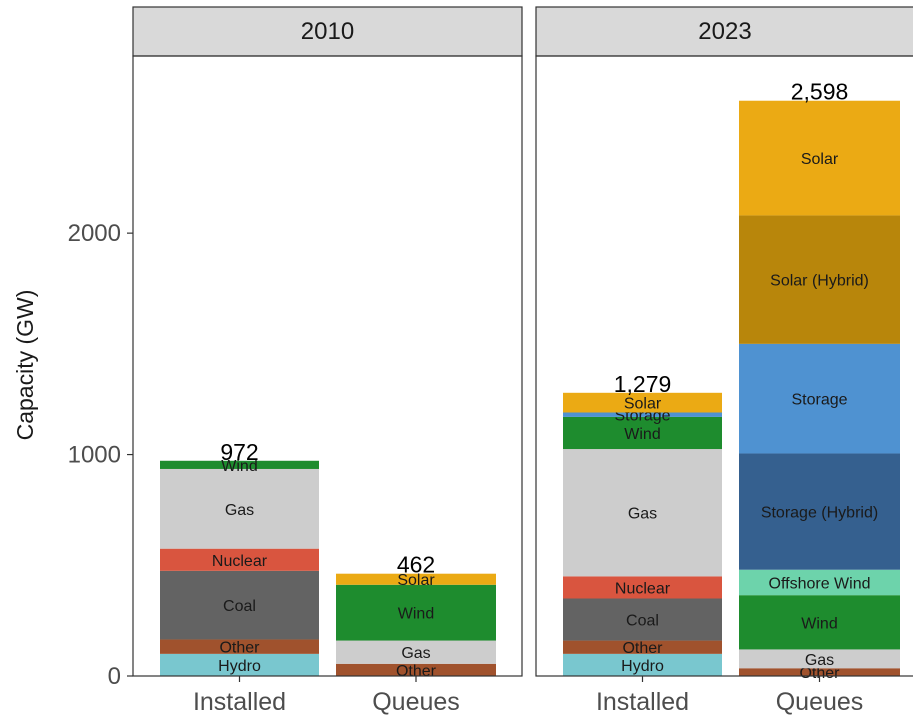 The image size is (913, 719). I want to click on y-tick-label: 0, so click(114, 676).